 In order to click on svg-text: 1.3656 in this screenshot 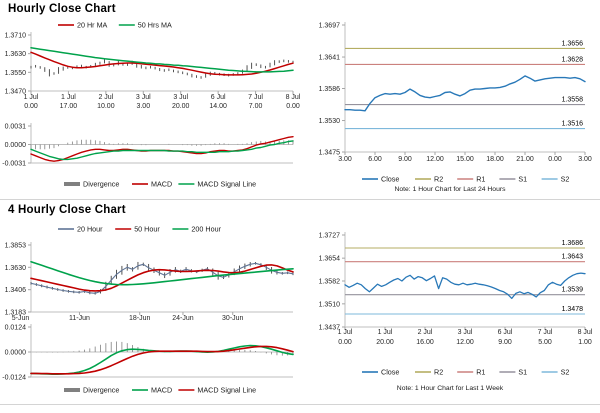, I will do `click(573, 43)`.